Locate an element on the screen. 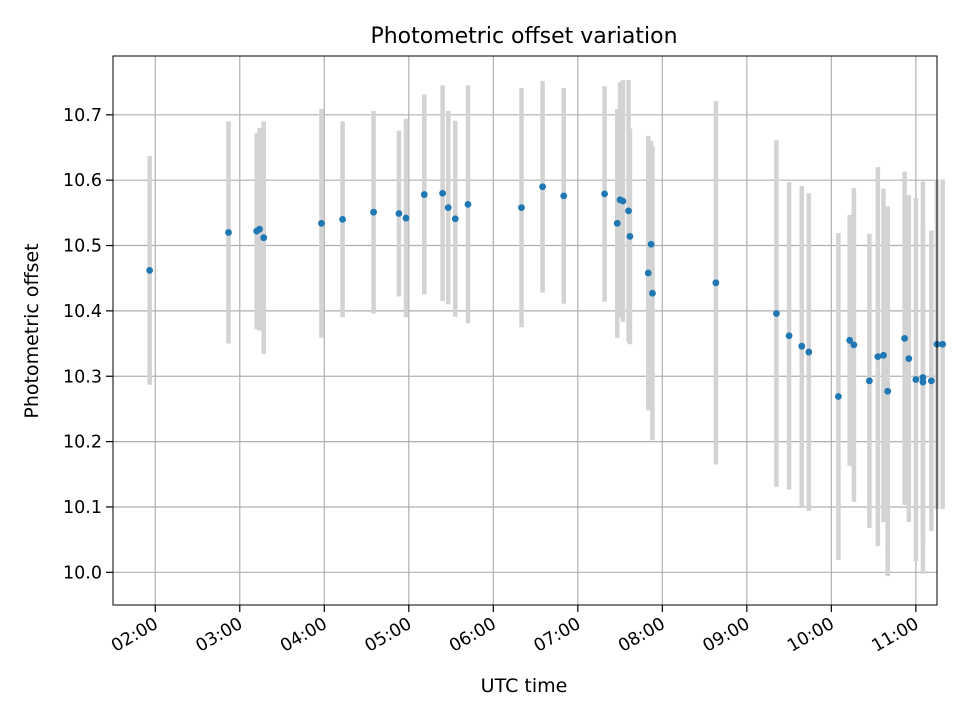  x-tick-label: 03:00 is located at coordinates (220, 635).